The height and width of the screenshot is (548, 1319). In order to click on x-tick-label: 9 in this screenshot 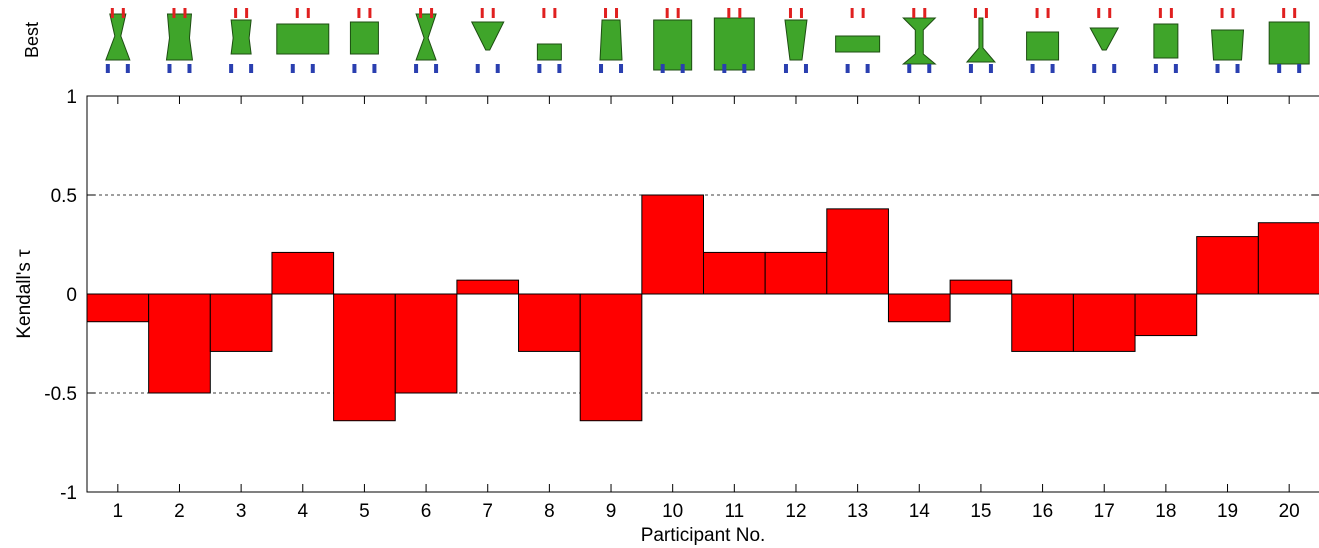, I will do `click(611, 511)`.